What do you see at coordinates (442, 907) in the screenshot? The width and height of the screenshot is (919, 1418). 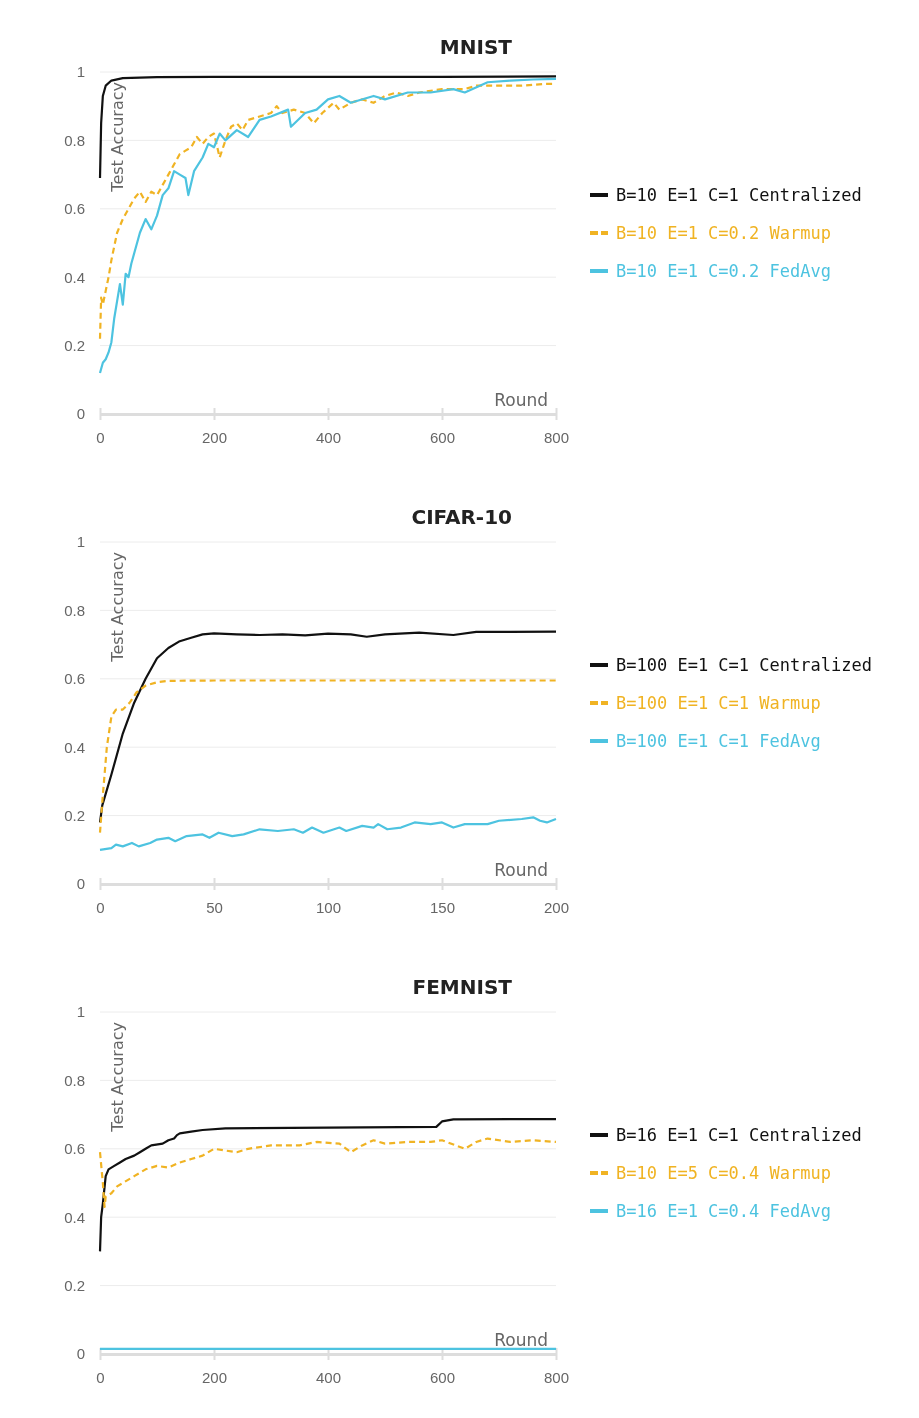 I see `x-tick-label: 150` at bounding box center [442, 907].